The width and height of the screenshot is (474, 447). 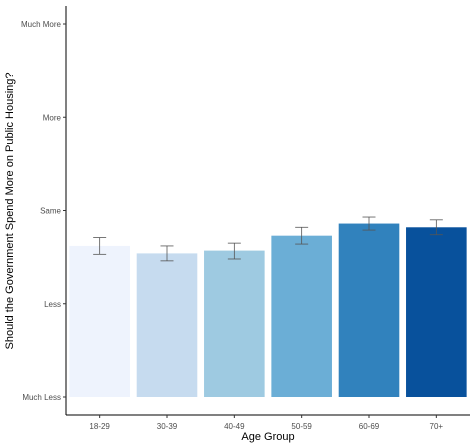 I want to click on y-axis: Much Less Less Same More Much More, so click(x=44, y=210).